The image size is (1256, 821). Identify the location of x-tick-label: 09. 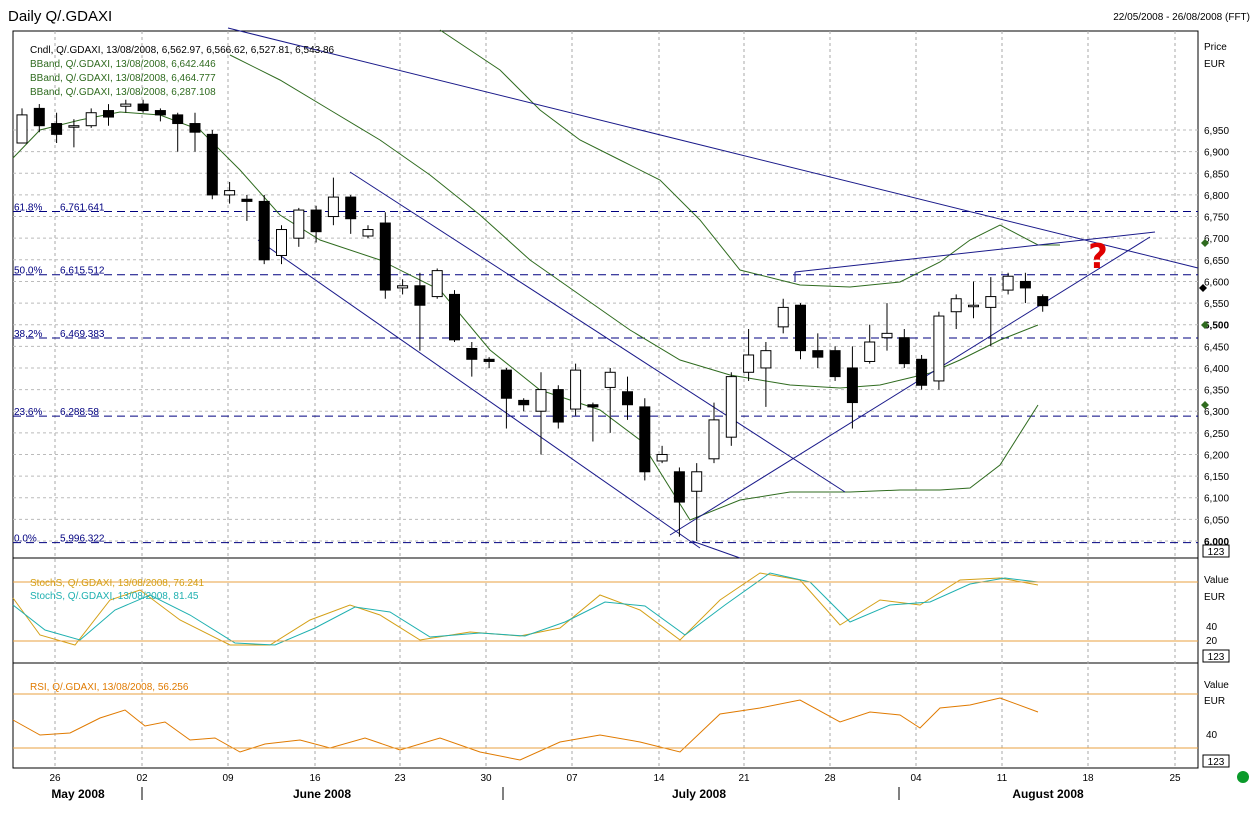
(228, 778).